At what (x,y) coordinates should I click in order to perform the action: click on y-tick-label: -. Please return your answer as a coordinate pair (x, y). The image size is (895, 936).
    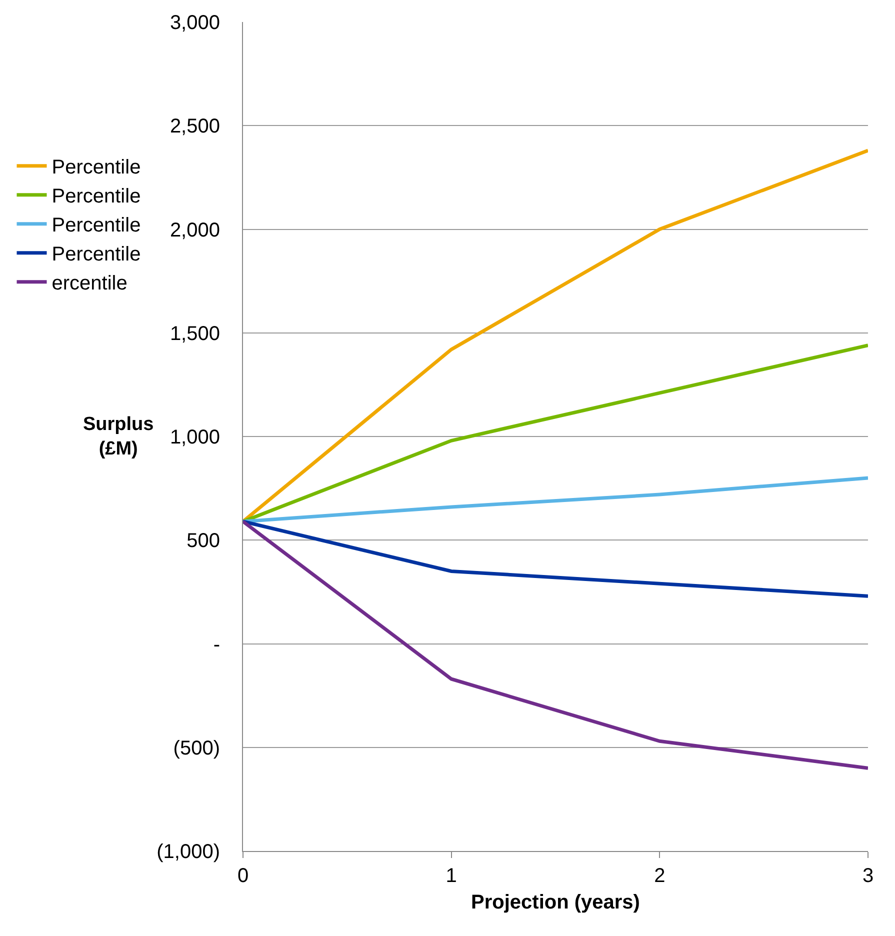
    Looking at the image, I should click on (216, 645).